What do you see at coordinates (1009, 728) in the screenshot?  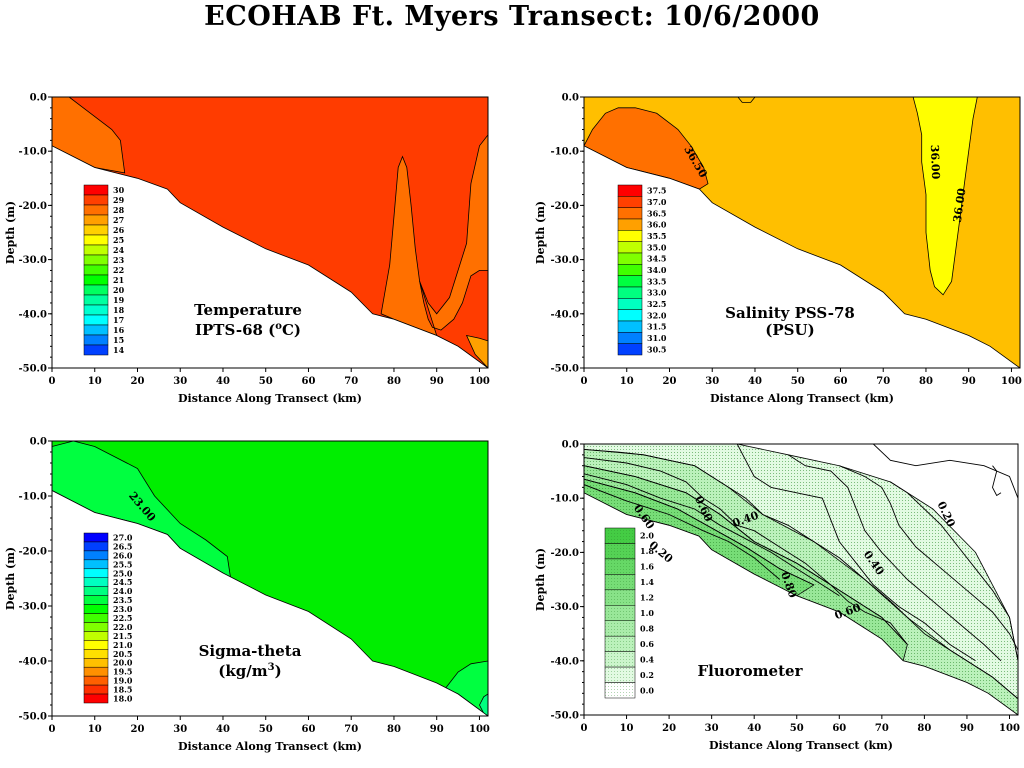 I see `fluorometer-x-tick-label-10: 100` at bounding box center [1009, 728].